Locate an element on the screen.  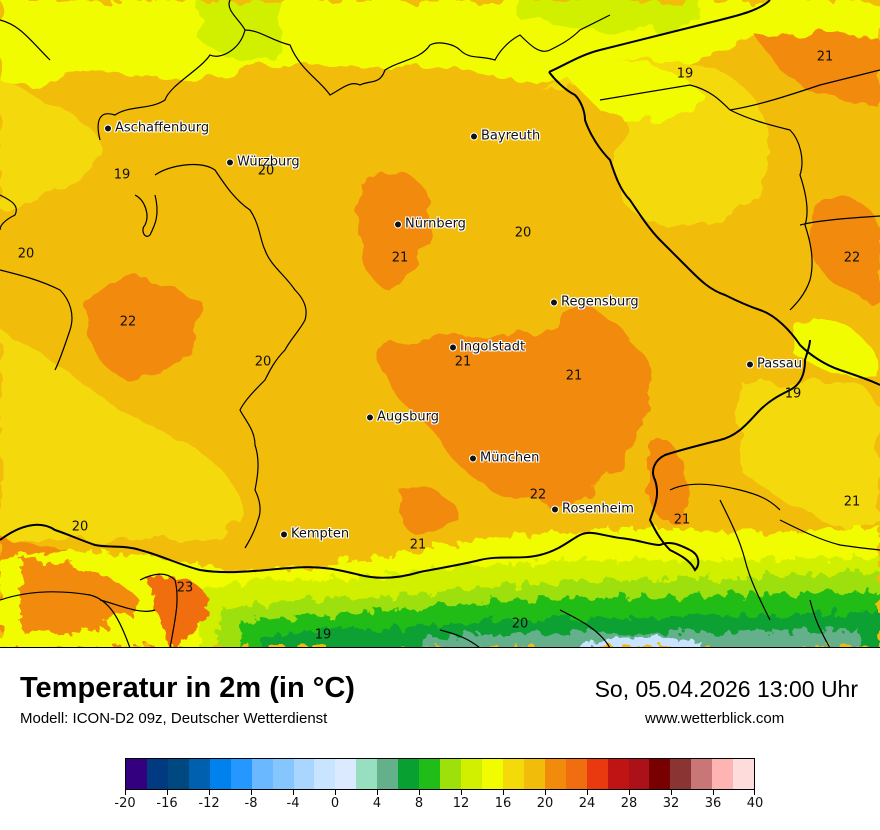
tick-label: 12 is located at coordinates (461, 803).